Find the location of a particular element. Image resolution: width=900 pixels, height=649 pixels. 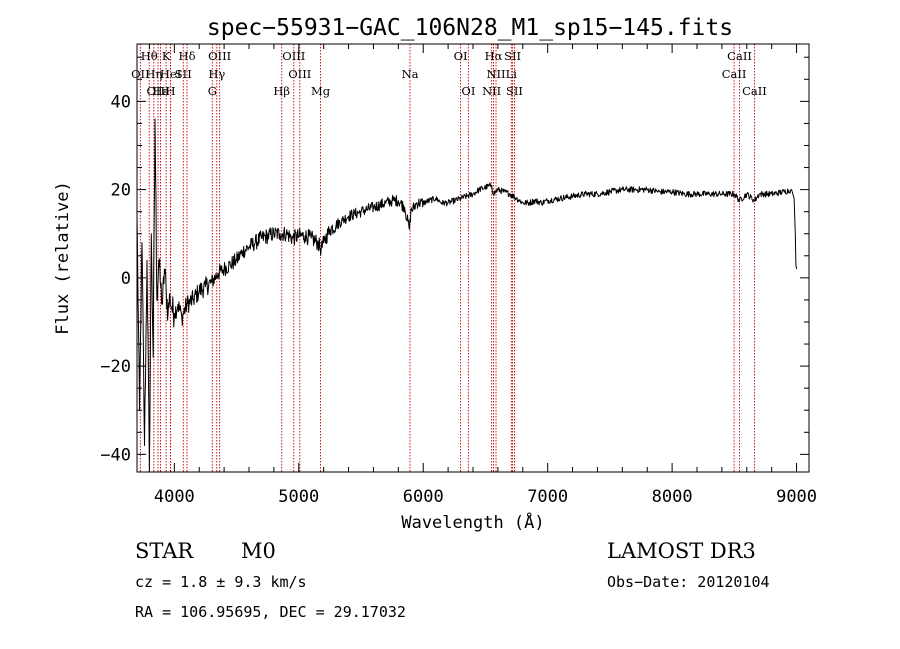

x-tick-label: 4000 is located at coordinates (174, 497).